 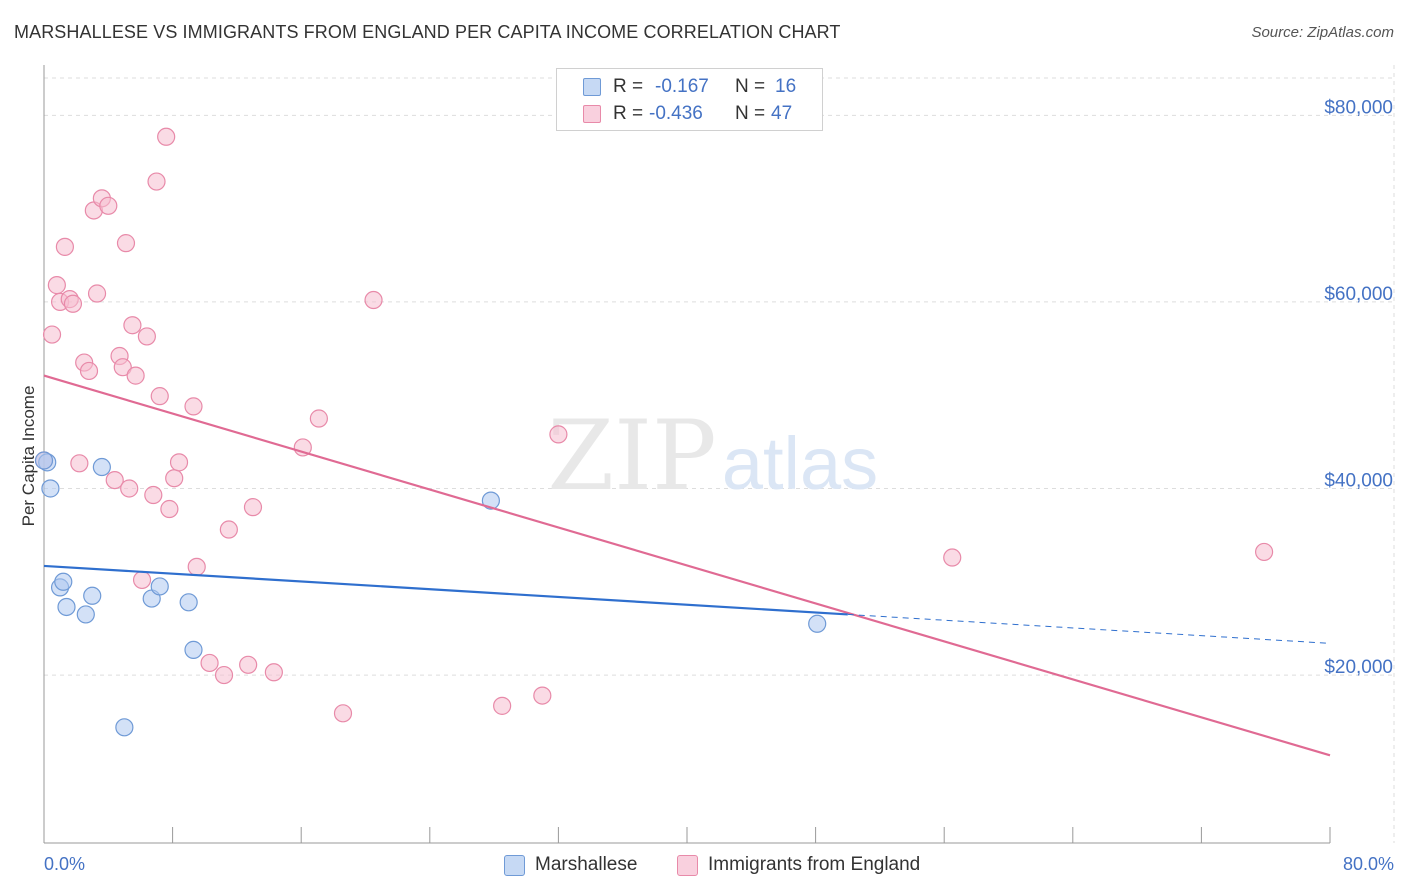 What do you see at coordinates (445, 590) in the screenshot?
I see `trend-line-marshallese` at bounding box center [445, 590].